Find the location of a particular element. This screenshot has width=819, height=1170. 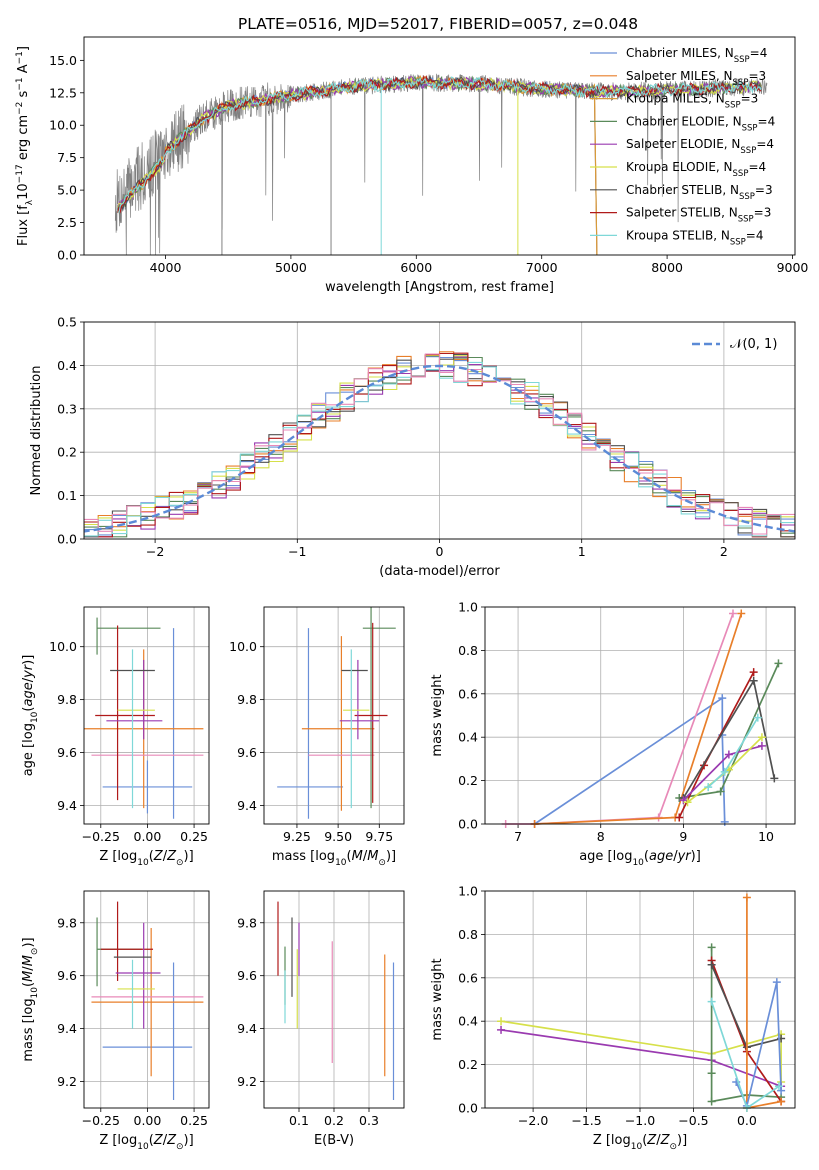

x-tick-label: −2 is located at coordinates (155, 551).